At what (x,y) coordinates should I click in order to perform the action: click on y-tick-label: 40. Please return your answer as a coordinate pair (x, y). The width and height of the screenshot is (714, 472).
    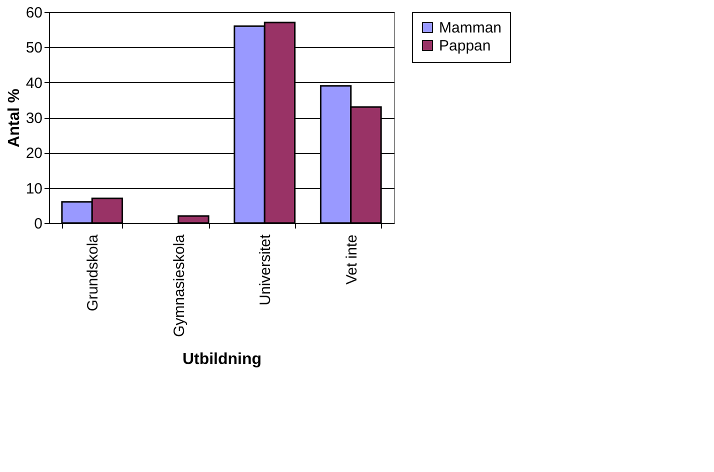
    Looking at the image, I should click on (34, 83).